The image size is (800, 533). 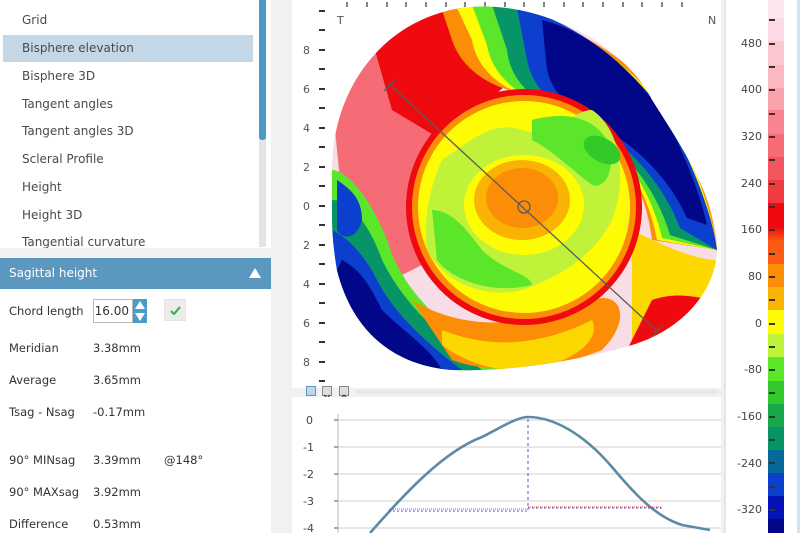 What do you see at coordinates (67, 104) in the screenshot?
I see `list-item-tangent-angles: Tangent angles` at bounding box center [67, 104].